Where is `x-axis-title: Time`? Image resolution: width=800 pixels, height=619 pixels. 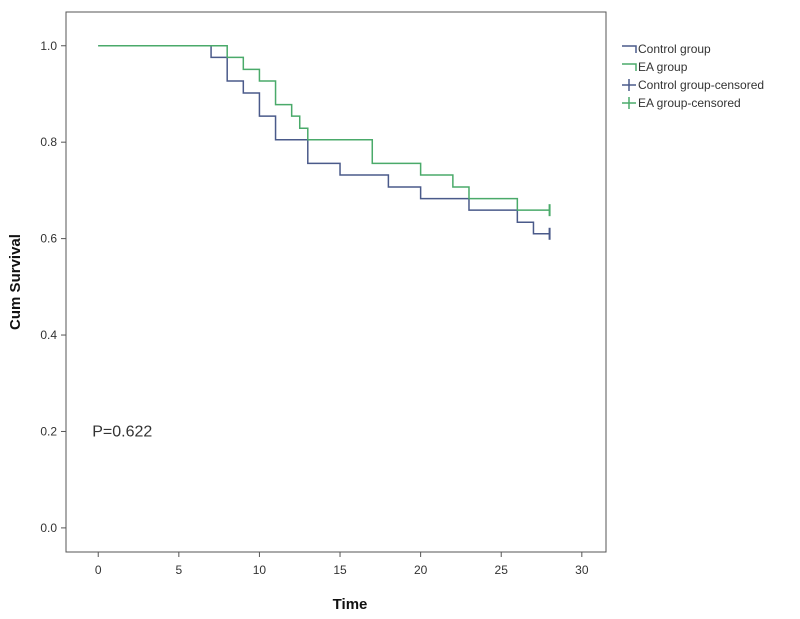
x-axis-title: Time is located at coordinates (350, 604).